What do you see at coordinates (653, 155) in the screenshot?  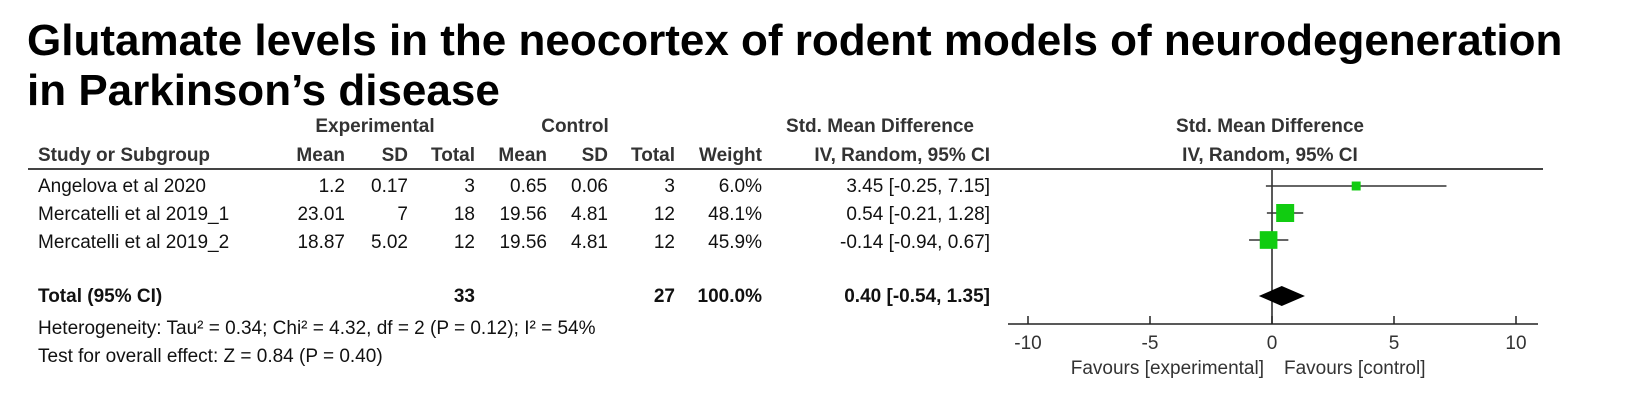 I see `col-ctl-total: Total` at bounding box center [653, 155].